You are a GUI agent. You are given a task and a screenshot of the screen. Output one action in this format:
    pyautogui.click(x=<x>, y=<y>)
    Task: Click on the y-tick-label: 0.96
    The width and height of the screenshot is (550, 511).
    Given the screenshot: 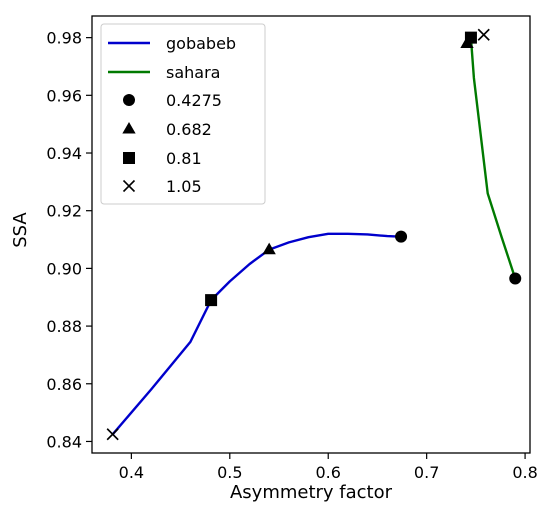 What is the action you would take?
    pyautogui.click(x=64, y=95)
    